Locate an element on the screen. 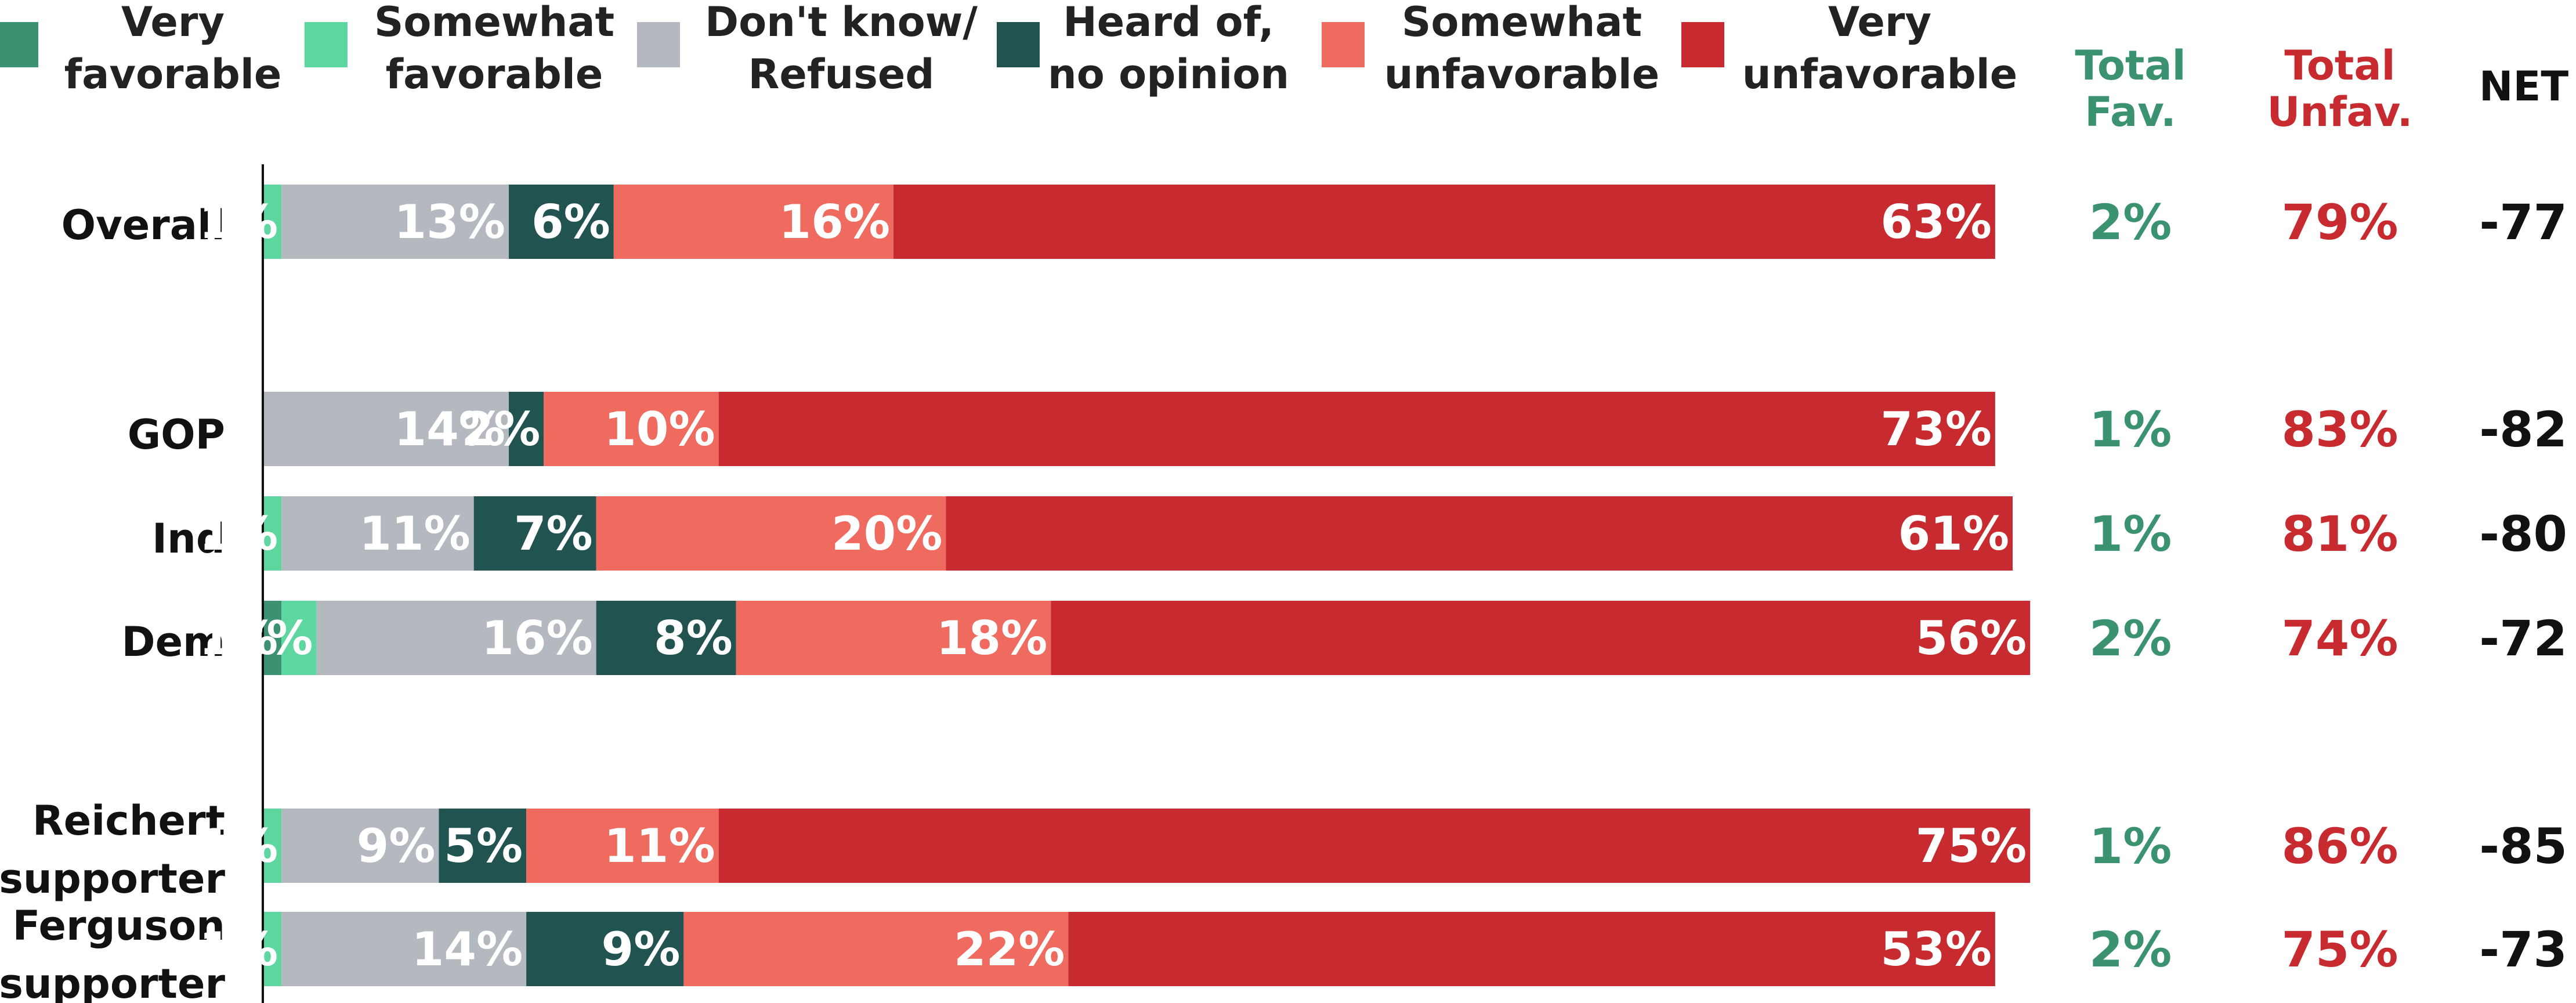 This screenshot has height=1003, width=2576. net-value: -77 is located at coordinates (2523, 222).